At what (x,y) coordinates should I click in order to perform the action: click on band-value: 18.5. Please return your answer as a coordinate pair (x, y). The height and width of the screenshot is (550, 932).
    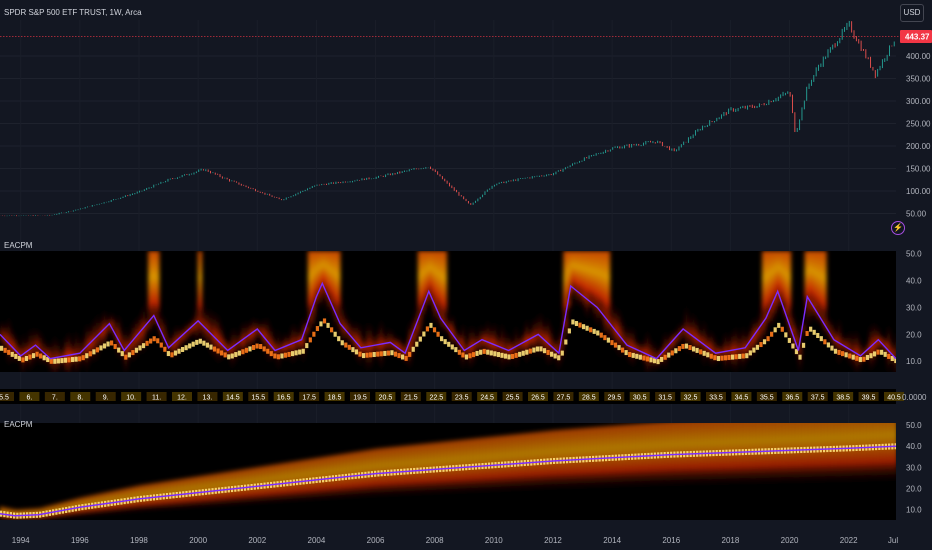
    Looking at the image, I should click on (335, 398).